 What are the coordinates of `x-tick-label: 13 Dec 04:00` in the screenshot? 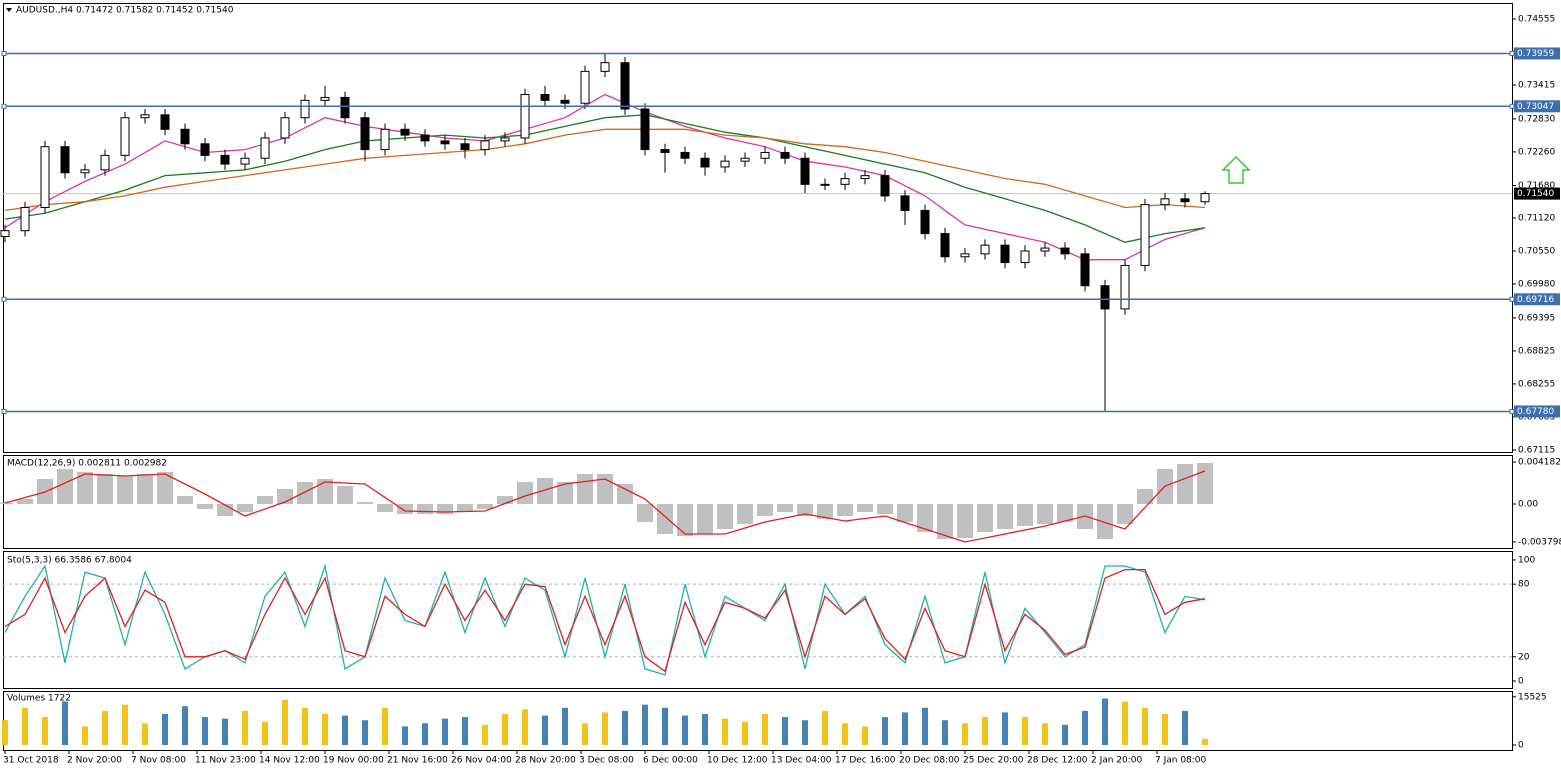 It's located at (801, 761).